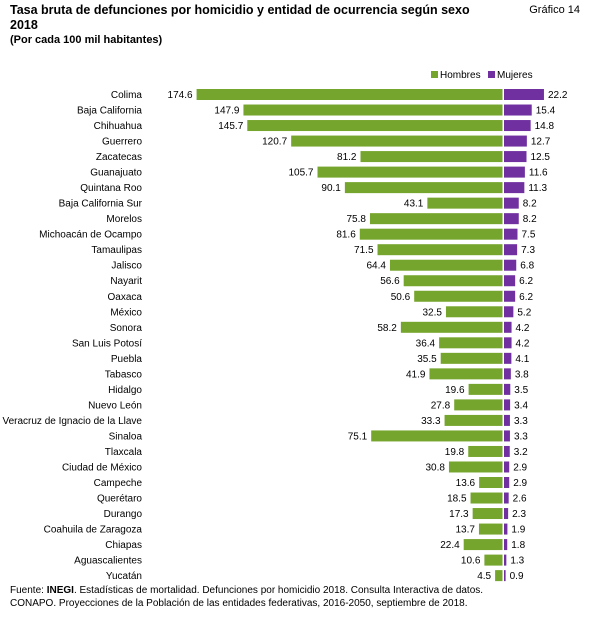  What do you see at coordinates (111, 188) in the screenshot?
I see `category-label: Quintana Roo` at bounding box center [111, 188].